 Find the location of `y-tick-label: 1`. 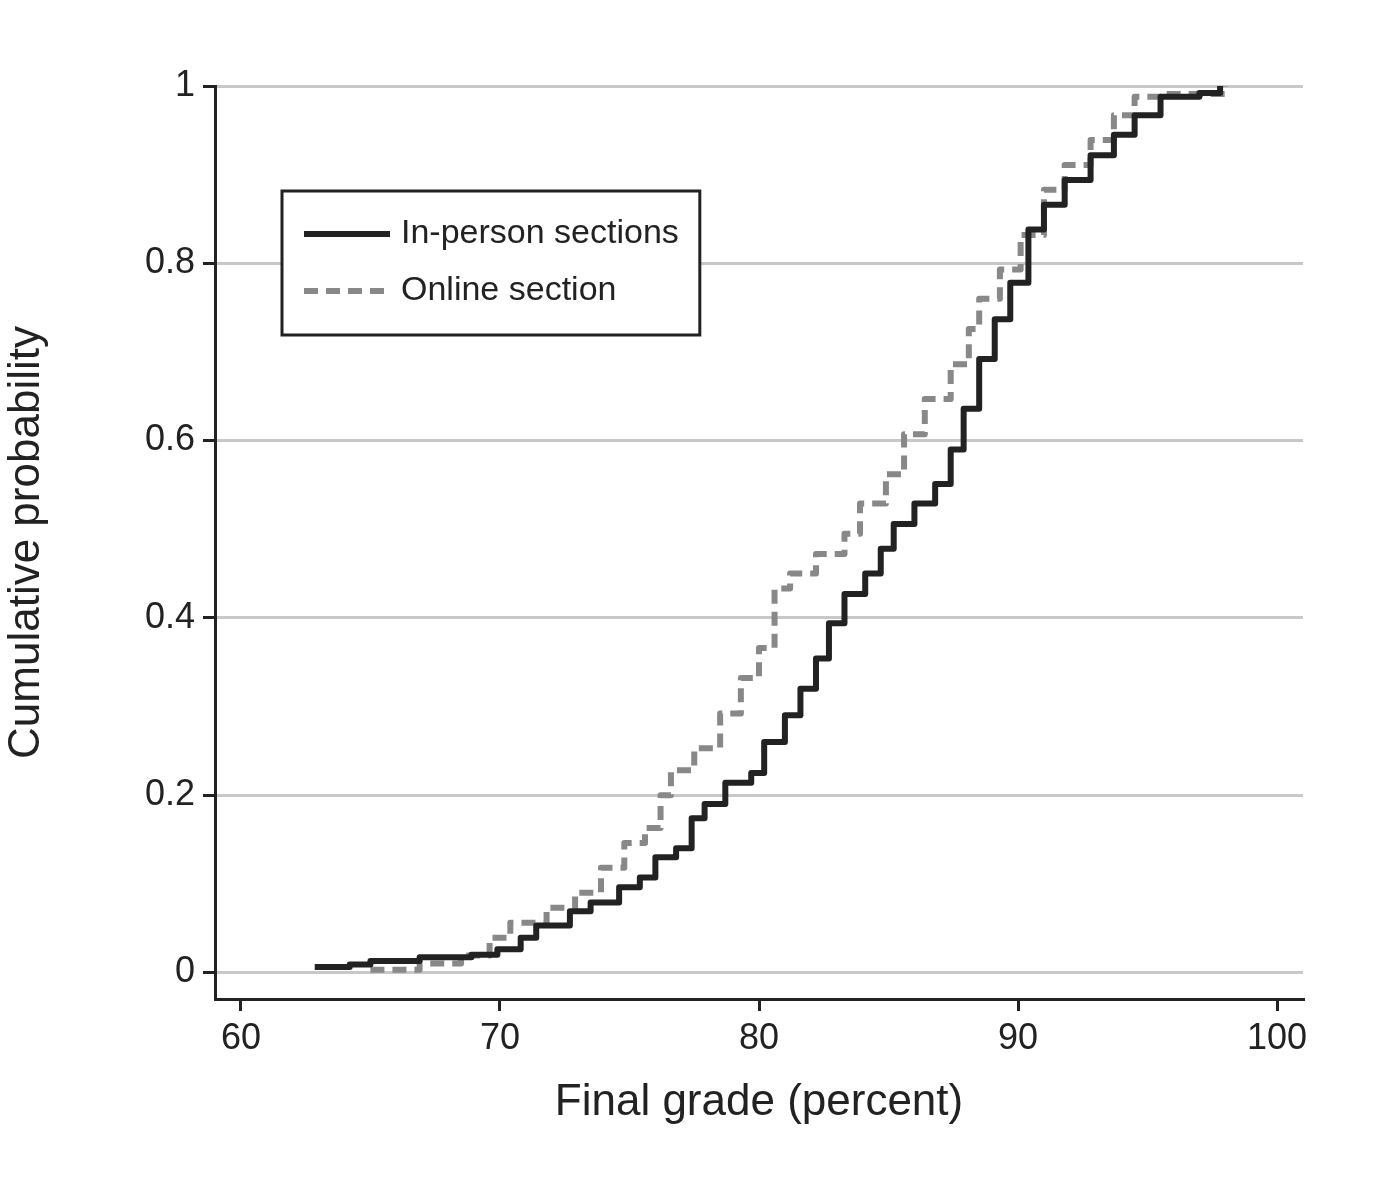

y-tick-label: 1 is located at coordinates (184, 83).